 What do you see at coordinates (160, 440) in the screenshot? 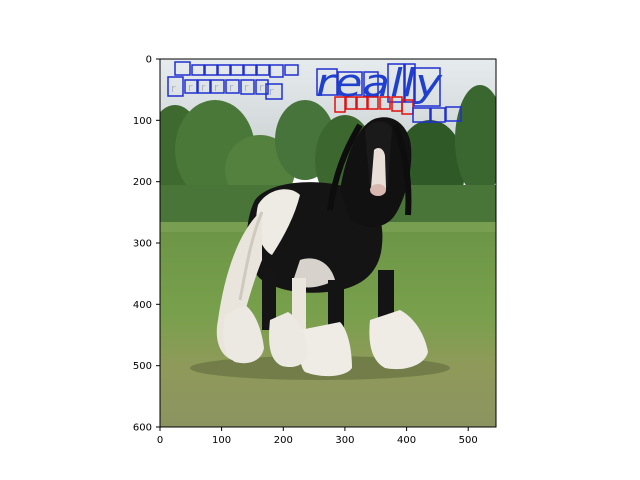
I see `x-tick-label: 0` at bounding box center [160, 440].